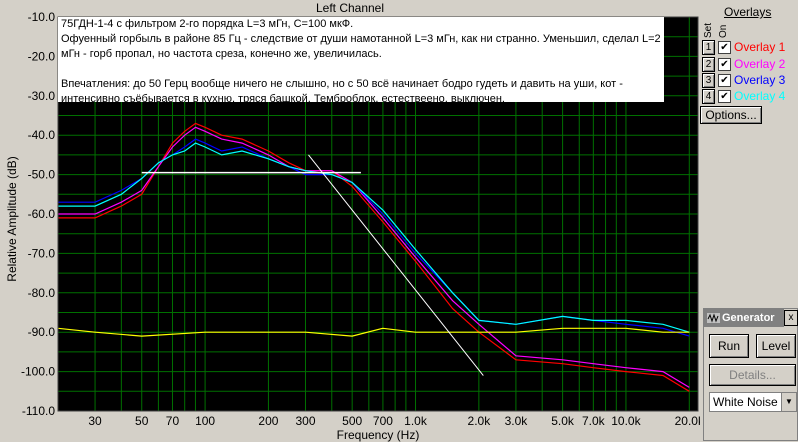  What do you see at coordinates (205, 421) in the screenshot?
I see `x-tick-label: 100` at bounding box center [205, 421].